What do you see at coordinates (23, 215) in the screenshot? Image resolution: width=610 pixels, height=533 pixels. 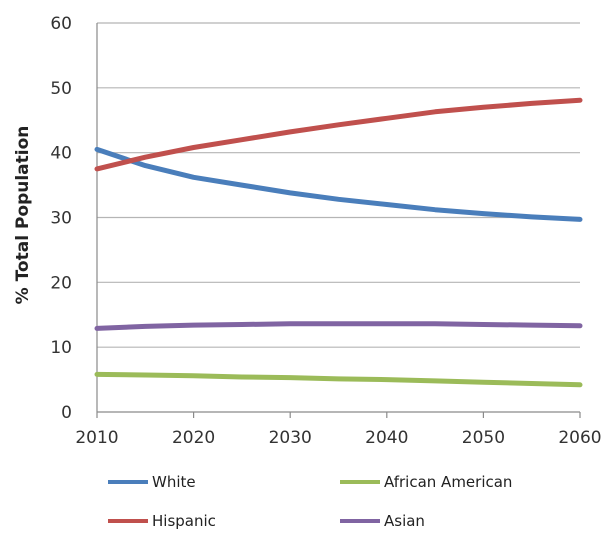 I see `y-axis-label: % Total Population` at bounding box center [23, 215].